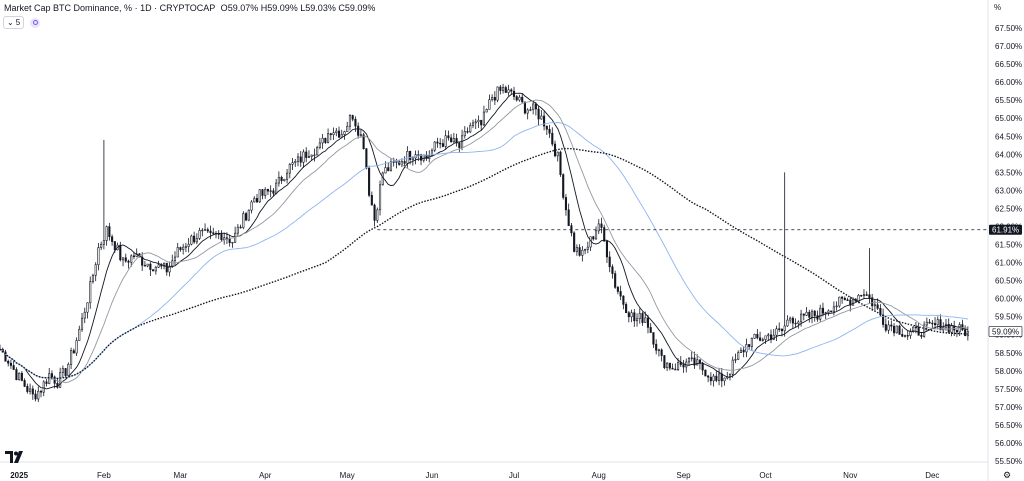 This screenshot has height=481, width=1024. I want to click on y-tick-label: 61.50%, so click(1008, 245).